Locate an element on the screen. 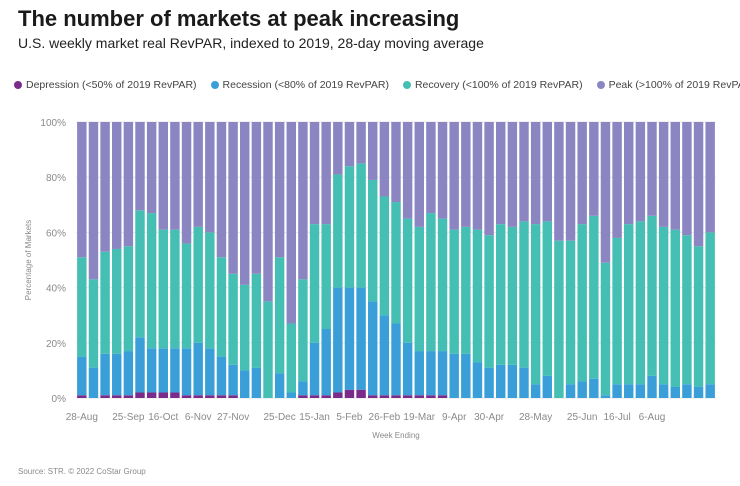 The height and width of the screenshot is (486, 740). source-note: Source: STR. © 2022 CoStar Group is located at coordinates (82, 471).